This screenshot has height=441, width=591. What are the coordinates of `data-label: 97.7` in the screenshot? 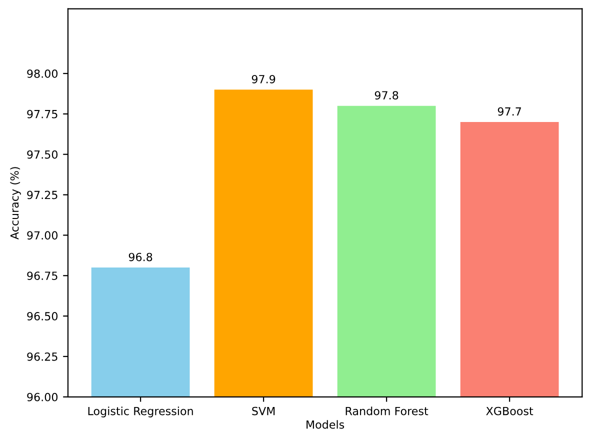 It's located at (509, 111).